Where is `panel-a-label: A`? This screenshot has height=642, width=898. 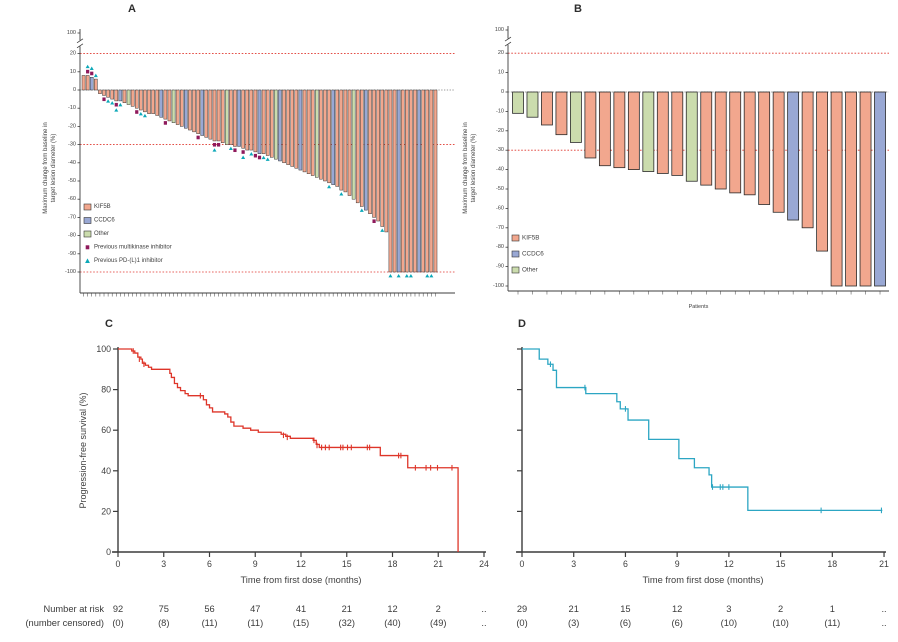
panel-a-label: A is located at coordinates (132, 9).